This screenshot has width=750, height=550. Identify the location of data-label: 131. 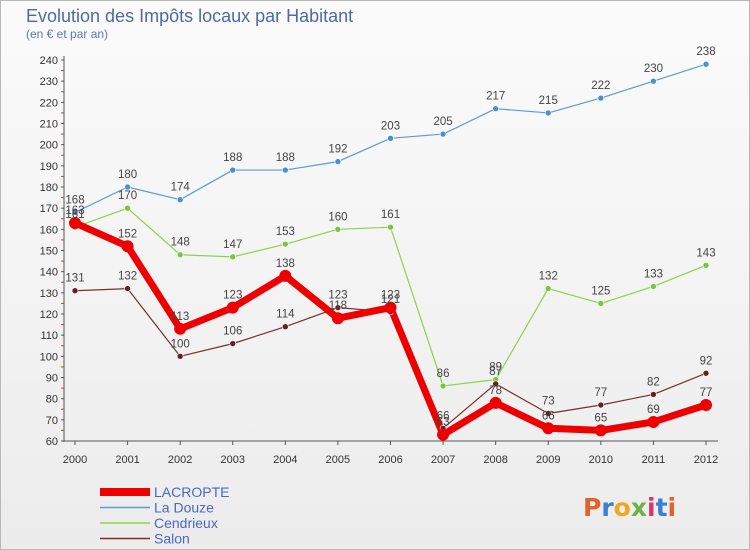
(74, 279).